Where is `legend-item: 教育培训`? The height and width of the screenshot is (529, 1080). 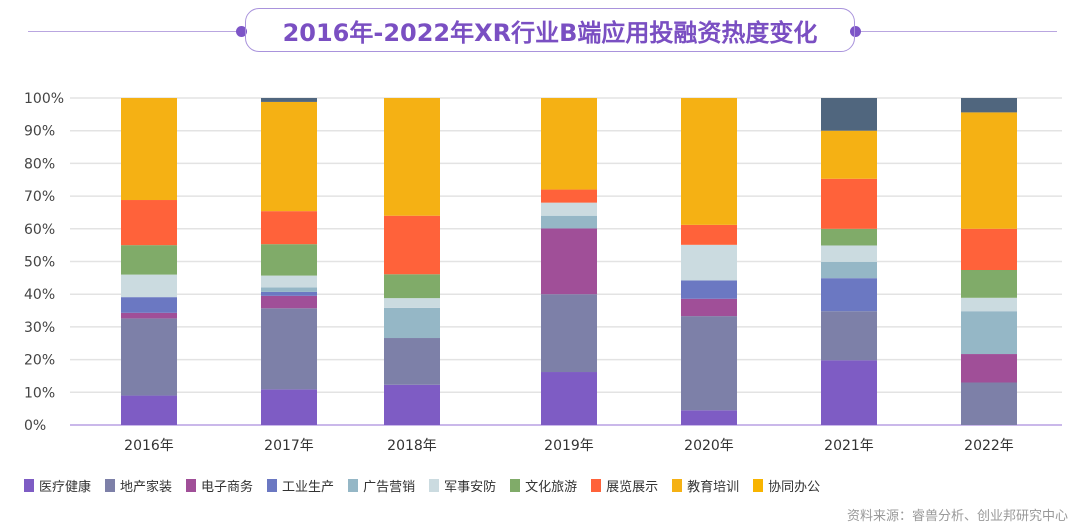 legend-item: 教育培训 is located at coordinates (705, 485).